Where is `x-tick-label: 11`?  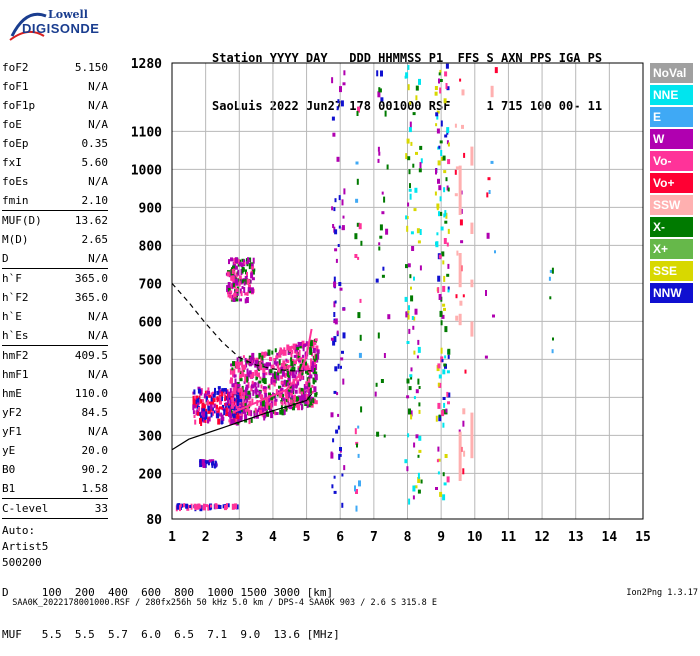 x-tick-label: 11 is located at coordinates (509, 537).